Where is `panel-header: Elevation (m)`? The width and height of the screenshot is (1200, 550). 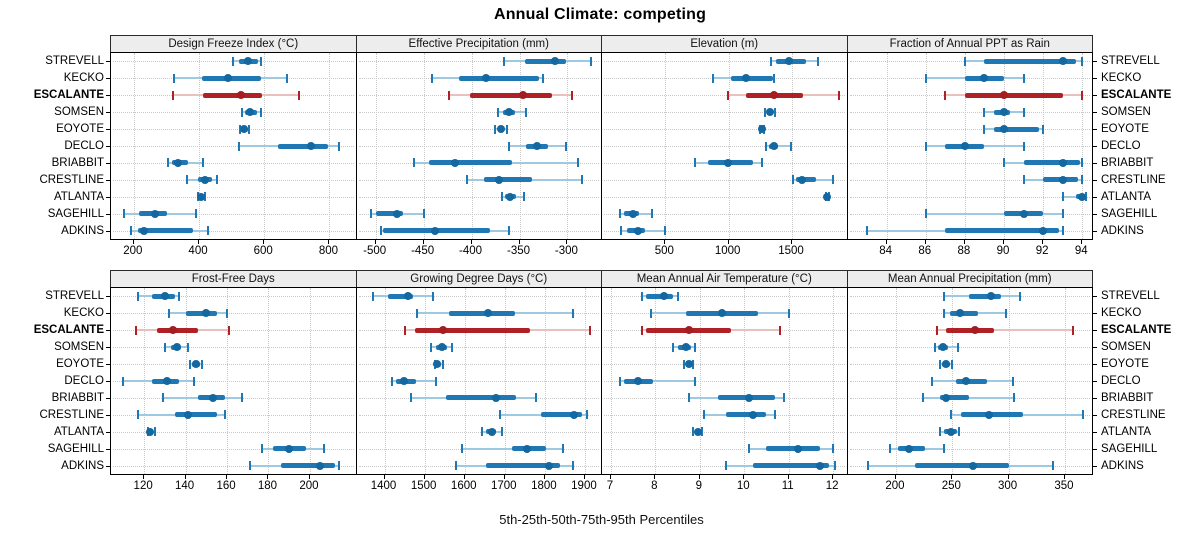
panel-header: Elevation (m) is located at coordinates (724, 44).